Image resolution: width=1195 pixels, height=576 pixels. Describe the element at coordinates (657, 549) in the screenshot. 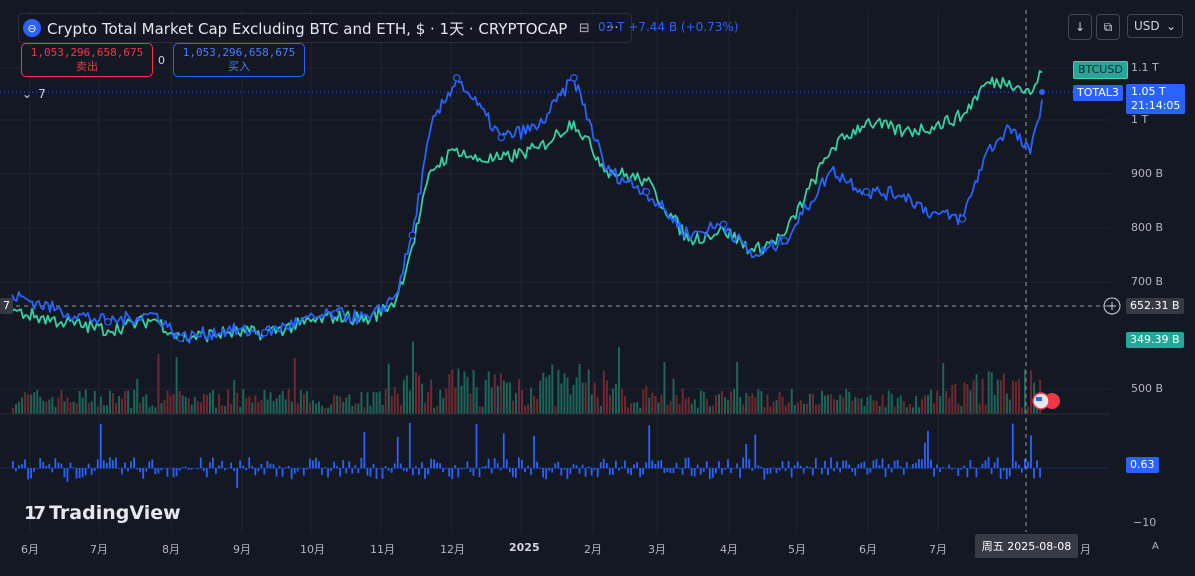

I see `time-label-mar: 3月` at that location.